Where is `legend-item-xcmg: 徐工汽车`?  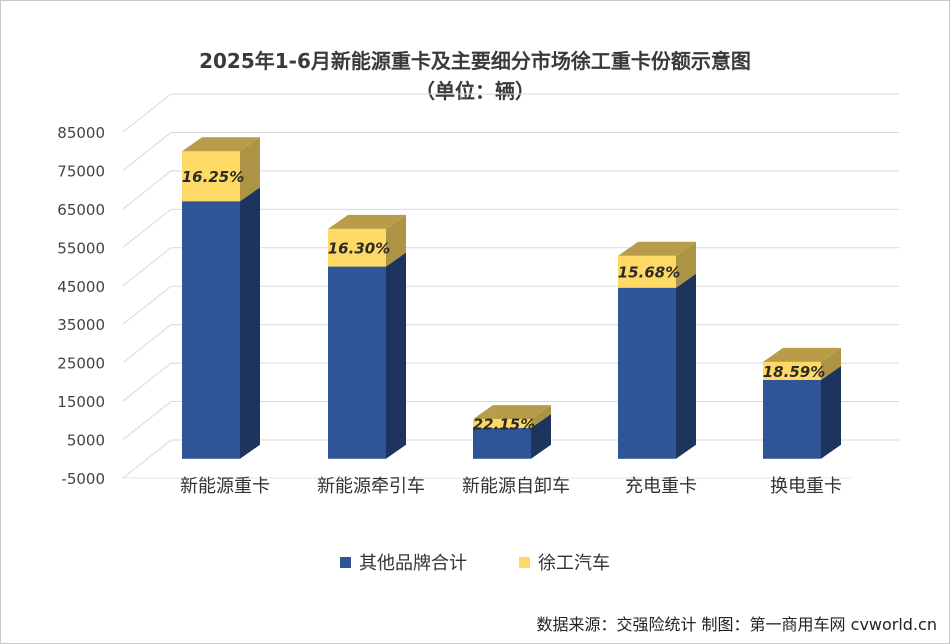 legend-item-xcmg: 徐工汽车 is located at coordinates (564, 562).